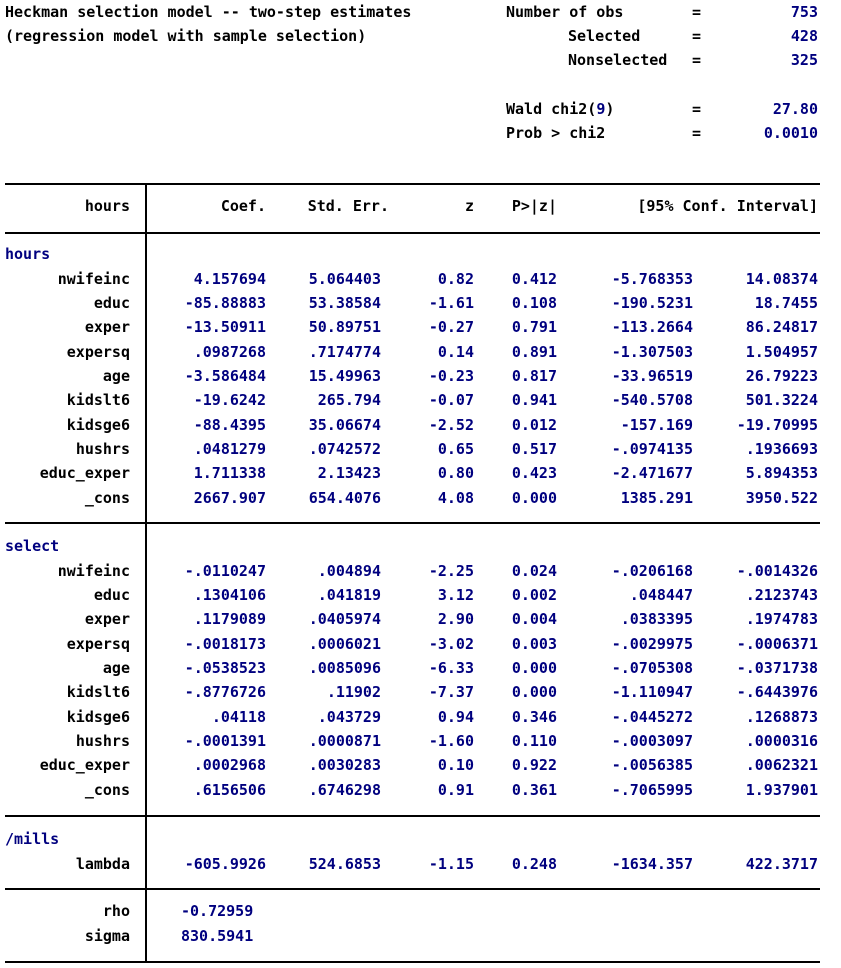 The width and height of the screenshot is (841, 968). What do you see at coordinates (777, 667) in the screenshot?
I see `ci-upper-value: -.0371738` at bounding box center [777, 667].